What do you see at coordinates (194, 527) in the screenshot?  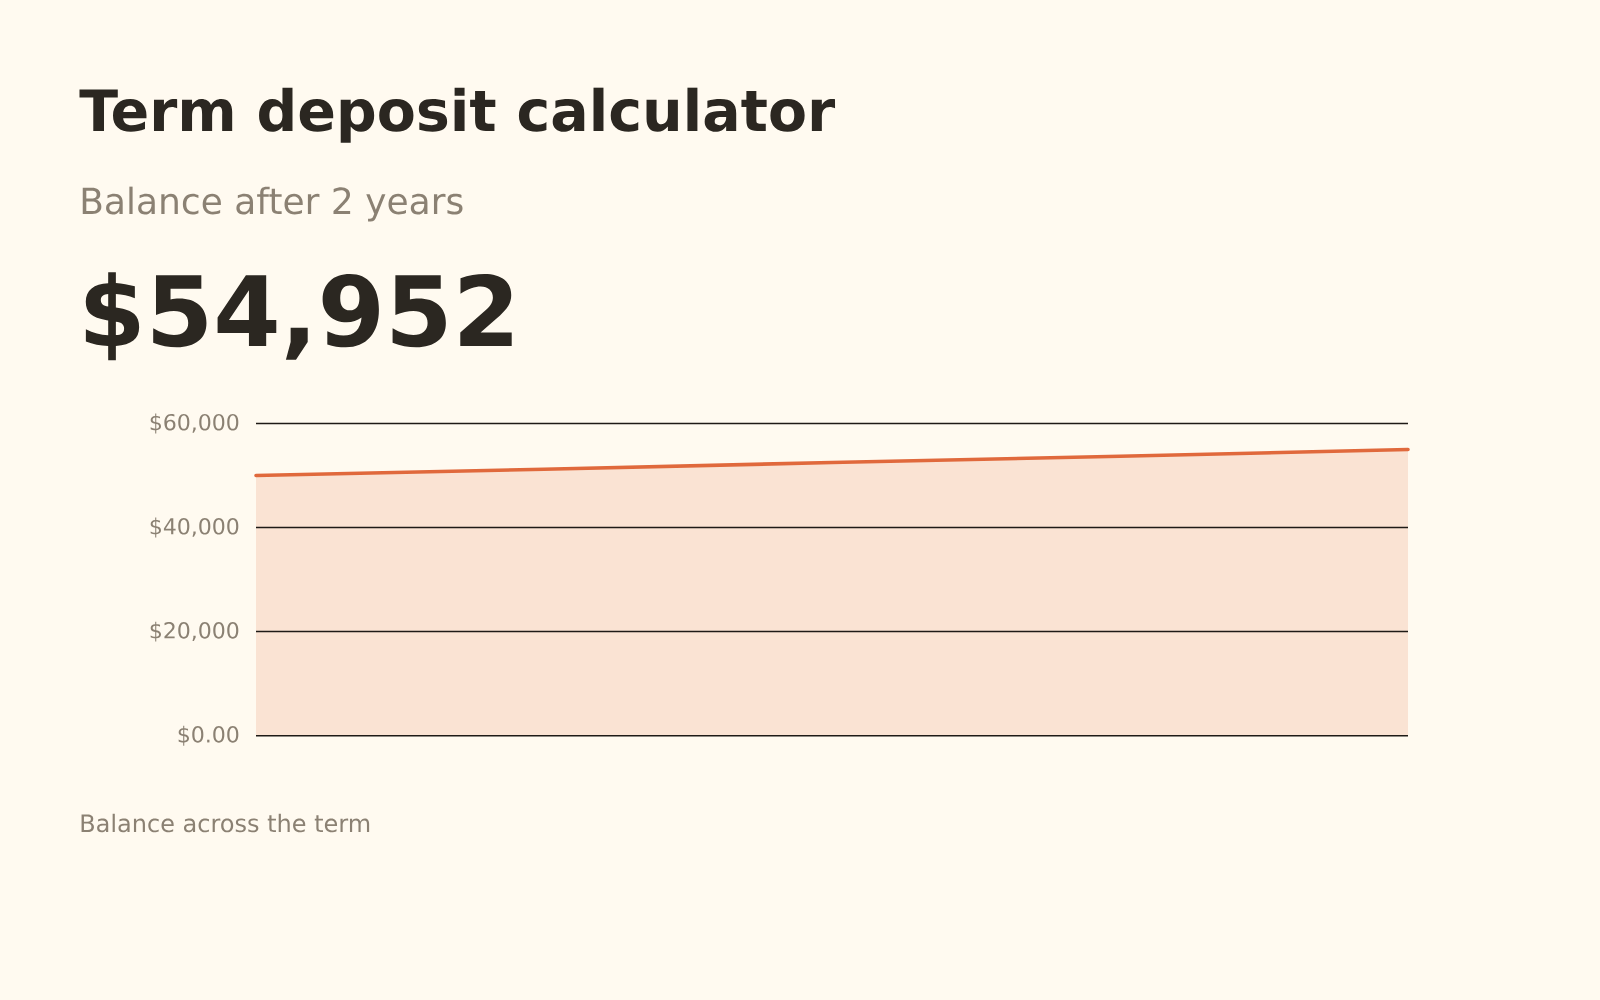 I see `y-tick-label: $40,000` at bounding box center [194, 527].